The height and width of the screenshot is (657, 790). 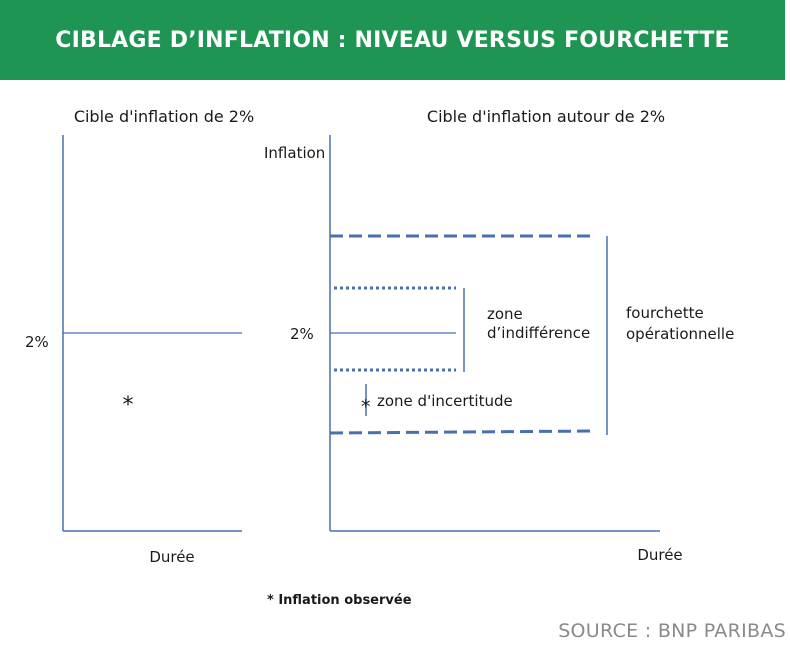 What do you see at coordinates (171, 557) in the screenshot?
I see `left-x-axis-label: Durée` at bounding box center [171, 557].